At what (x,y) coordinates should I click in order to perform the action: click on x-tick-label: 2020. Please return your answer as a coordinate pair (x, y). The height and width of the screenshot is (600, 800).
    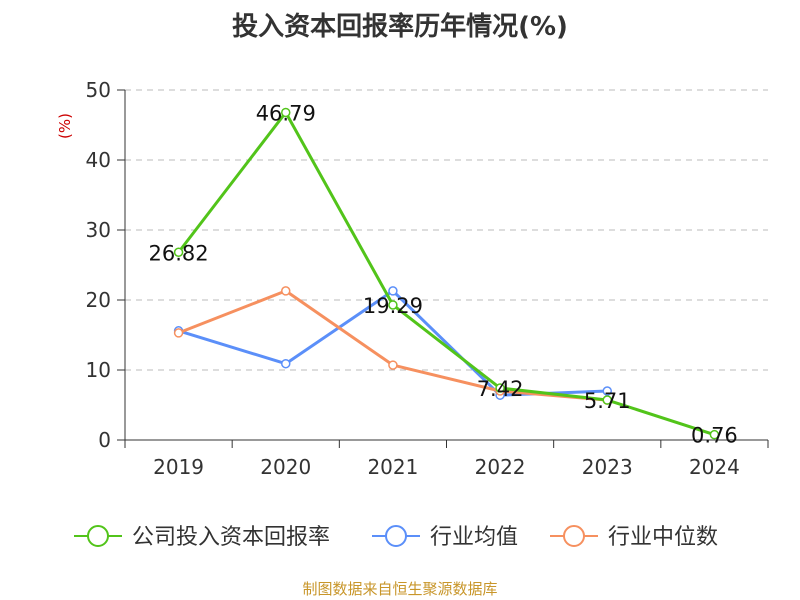
    Looking at the image, I should click on (285, 467).